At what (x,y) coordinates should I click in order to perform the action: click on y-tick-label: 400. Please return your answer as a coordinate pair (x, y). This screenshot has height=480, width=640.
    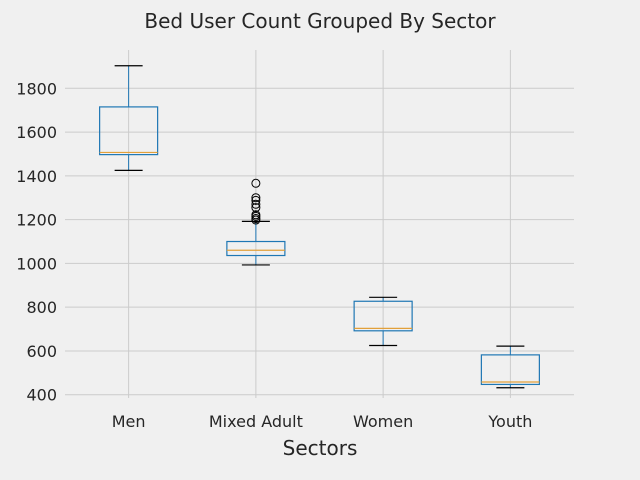
    Looking at the image, I should click on (41, 395).